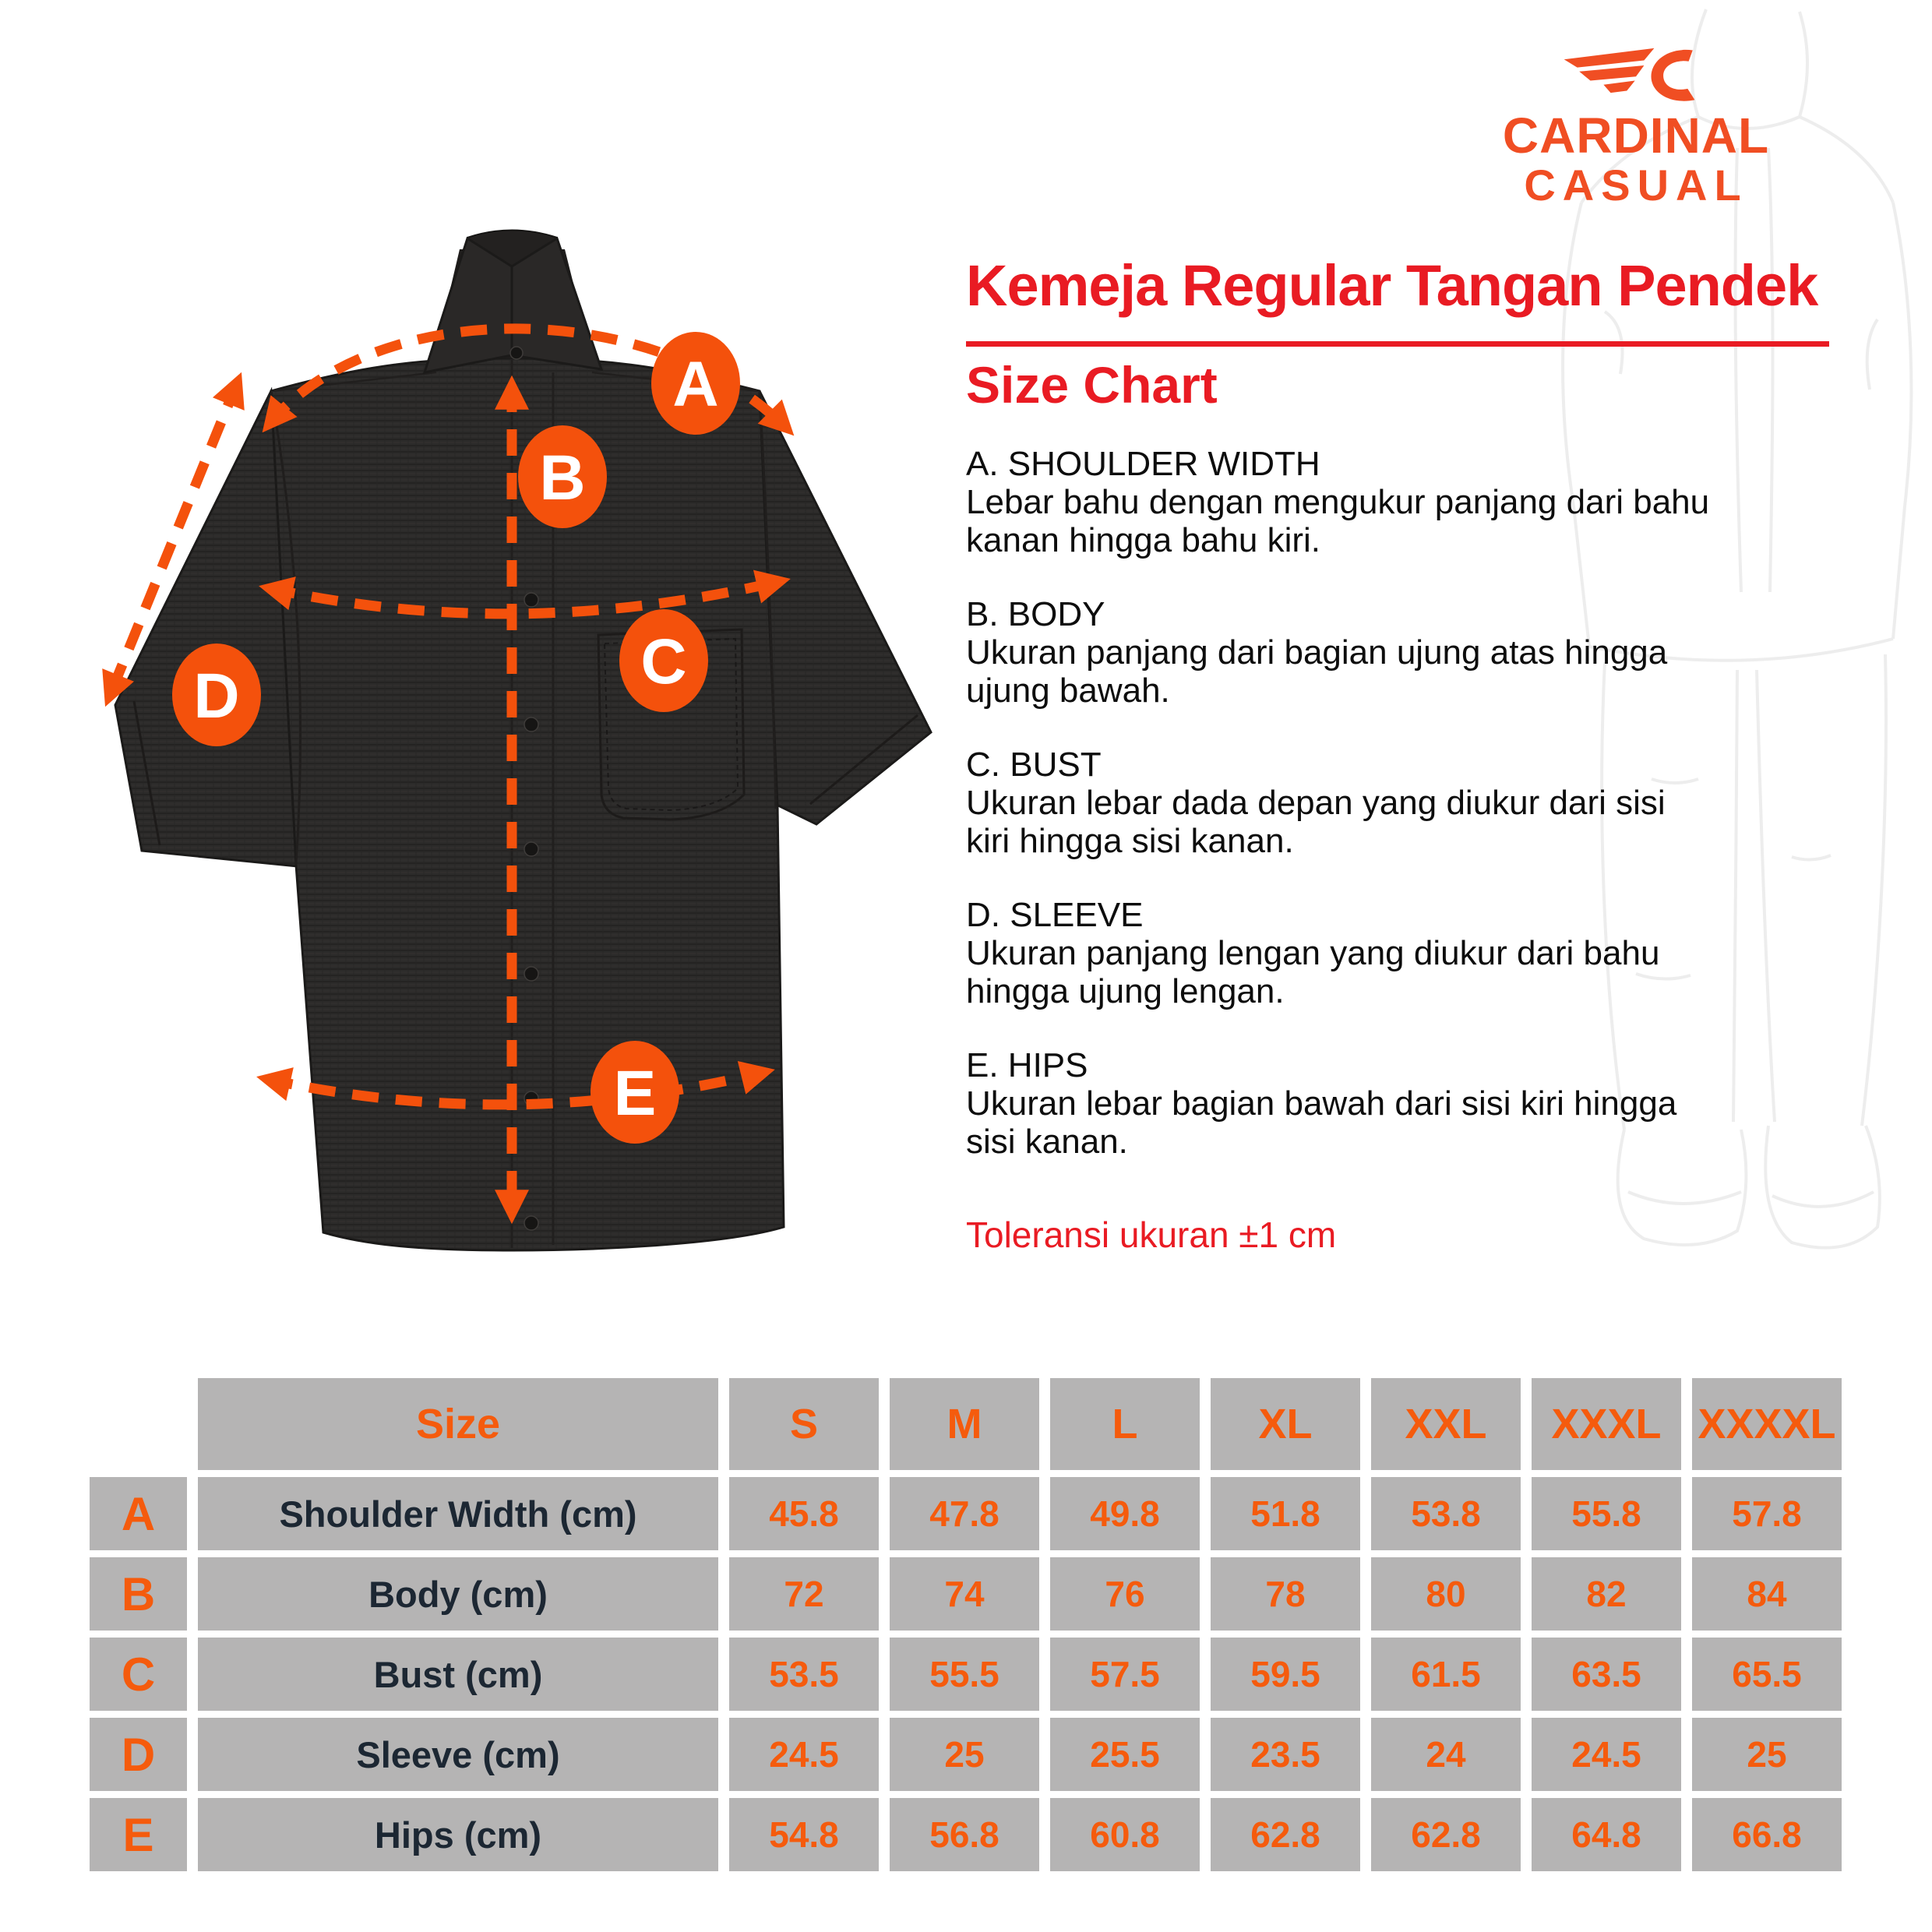 Image resolution: width=1932 pixels, height=1932 pixels. I want to click on row-letter-cell: C, so click(138, 1674).